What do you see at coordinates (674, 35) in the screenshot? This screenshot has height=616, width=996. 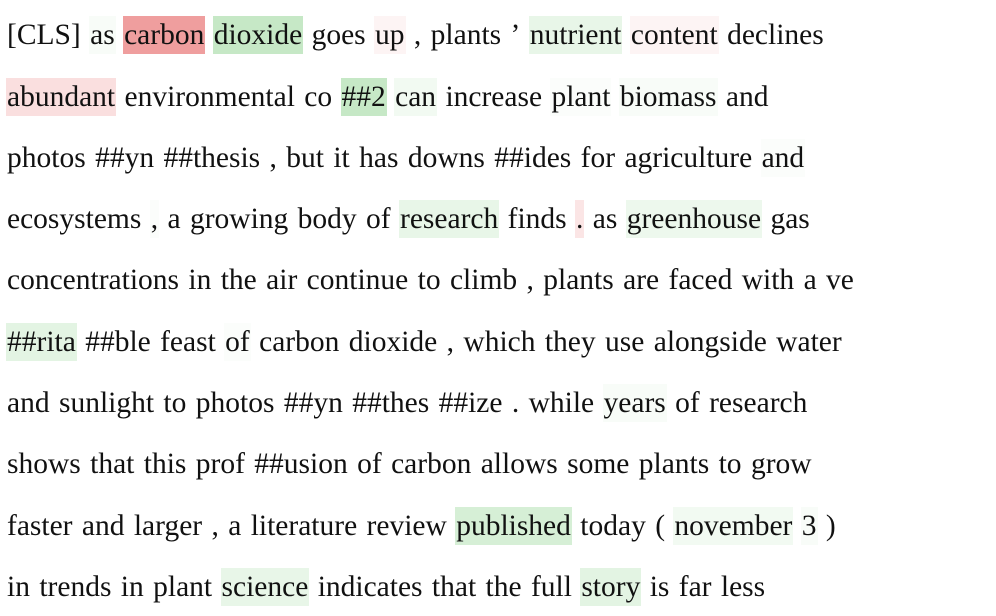 I see `token: content` at bounding box center [674, 35].